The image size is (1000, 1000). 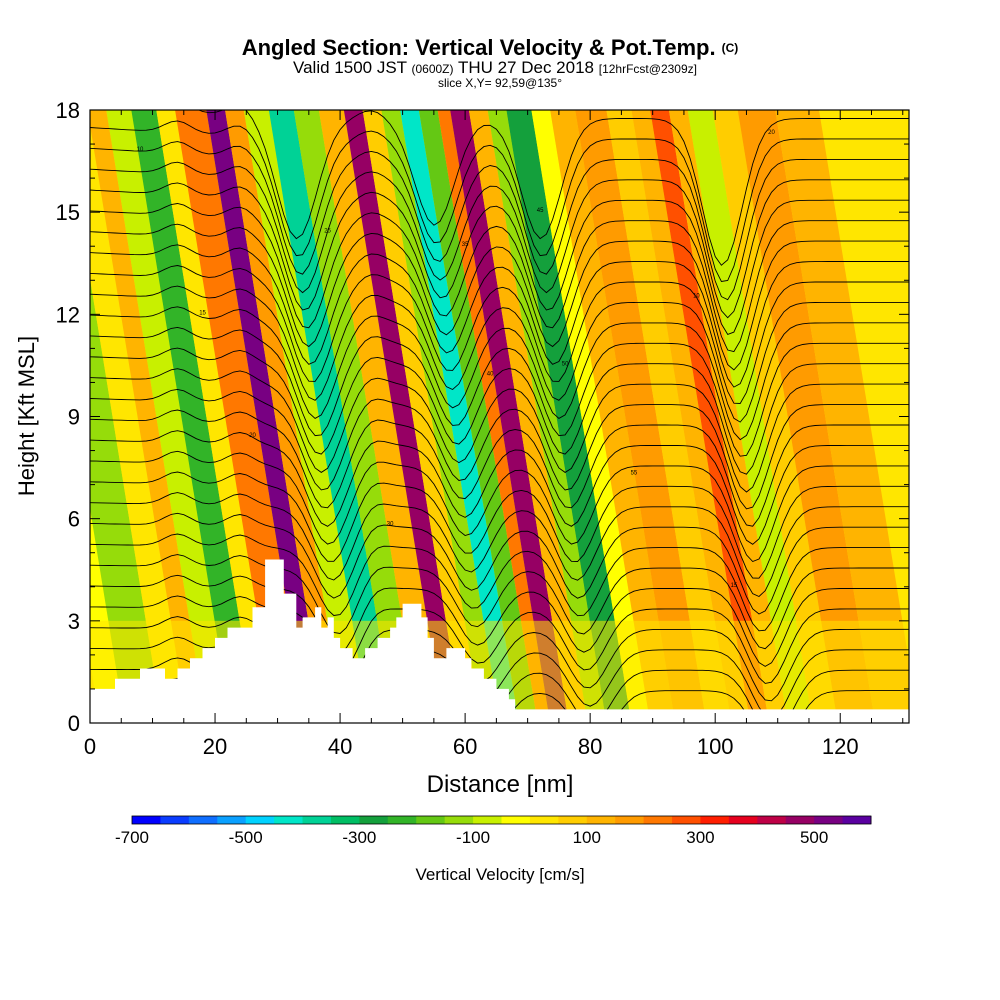 What do you see at coordinates (74, 723) in the screenshot?
I see `y-tick-label: 0` at bounding box center [74, 723].